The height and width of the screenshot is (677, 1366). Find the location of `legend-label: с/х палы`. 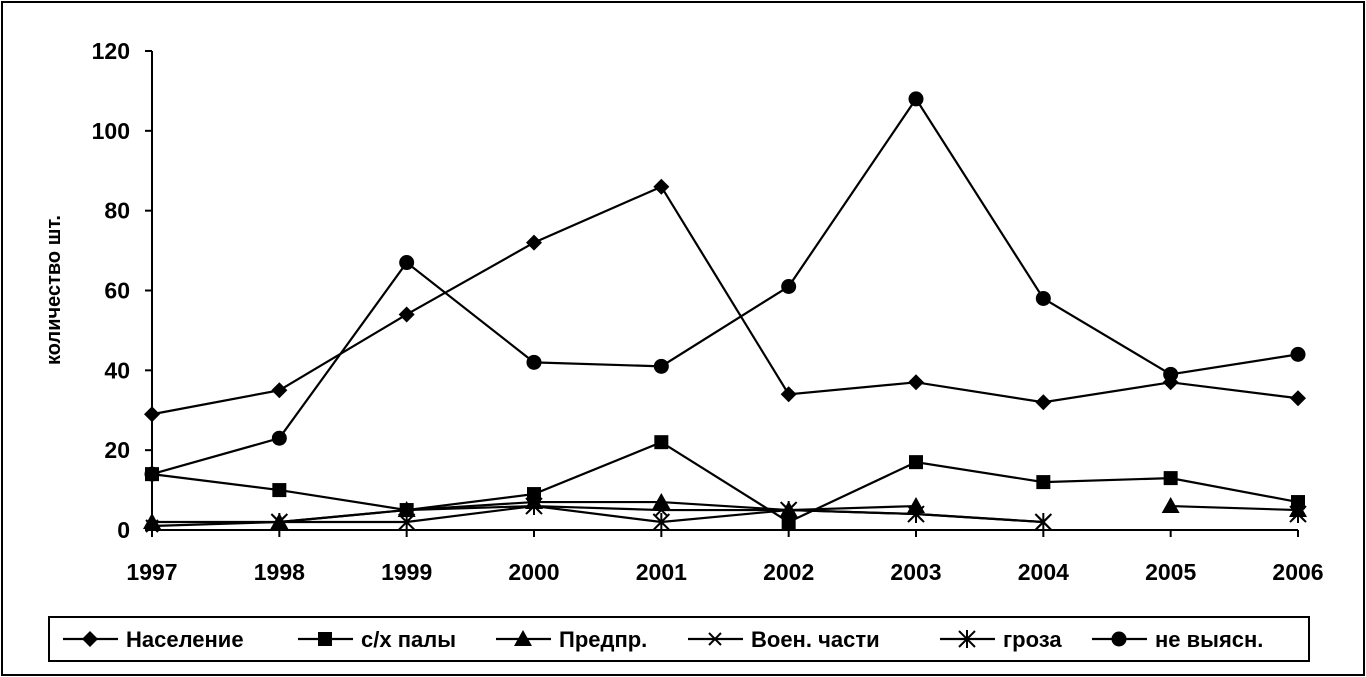

legend-label: с/х палы is located at coordinates (408, 639).